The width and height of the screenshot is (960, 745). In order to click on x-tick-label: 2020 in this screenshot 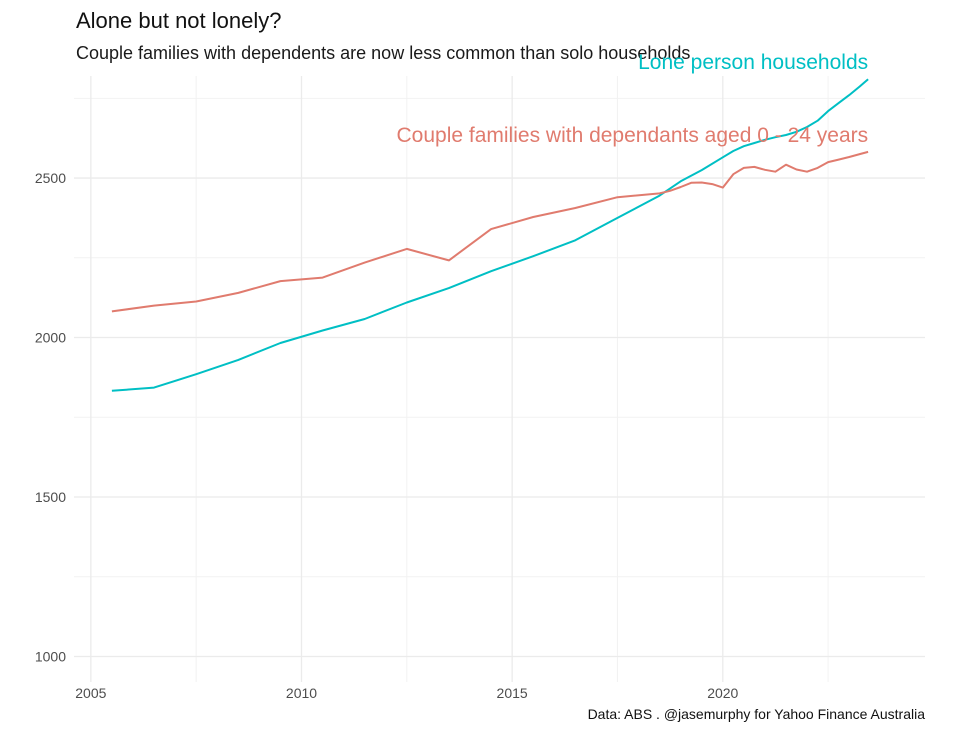, I will do `click(722, 693)`.